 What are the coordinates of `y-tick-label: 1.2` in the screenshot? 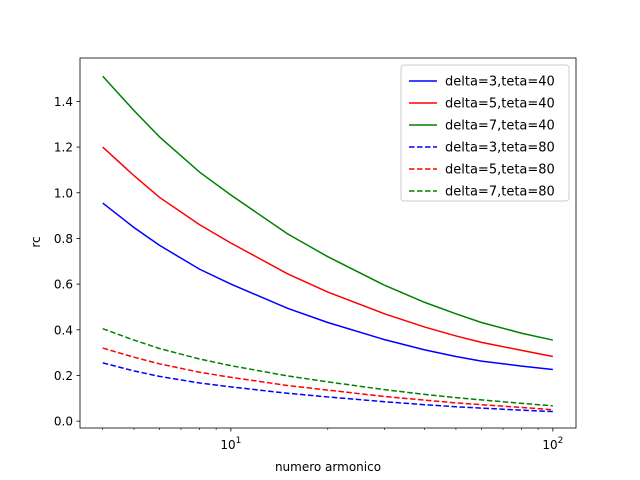 It's located at (63, 148).